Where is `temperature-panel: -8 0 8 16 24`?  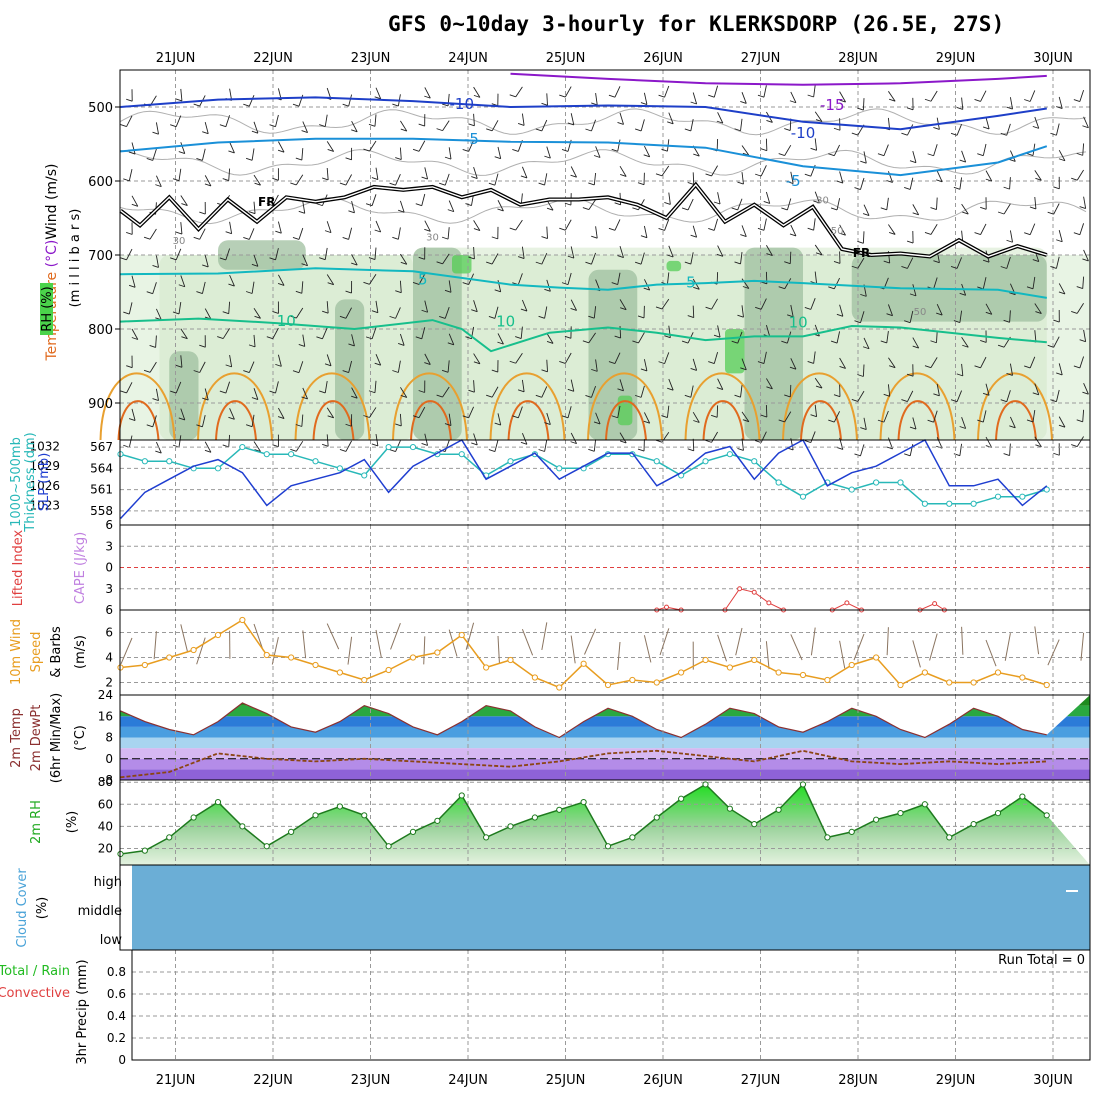
temperature-panel: -8 0 8 16 24 is located at coordinates (594, 737).